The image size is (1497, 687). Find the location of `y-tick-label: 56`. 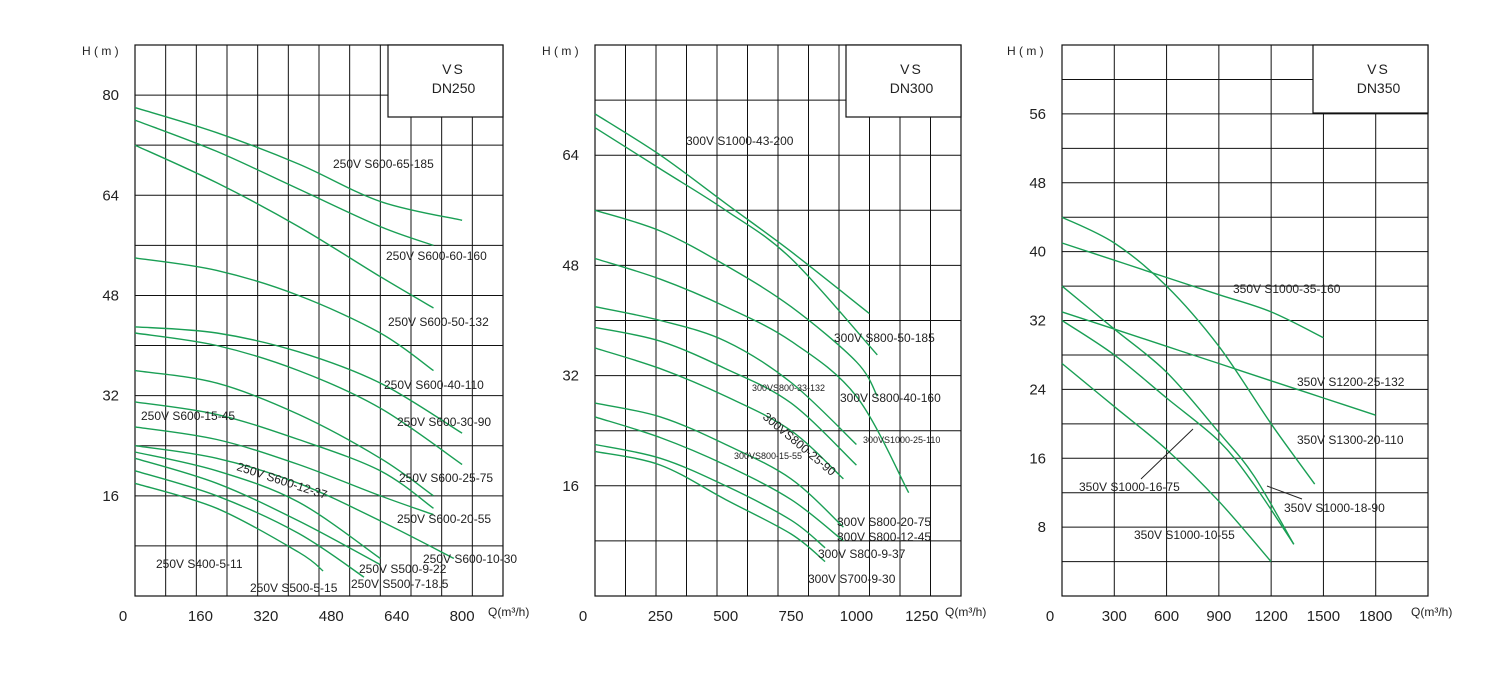

y-tick-label: 56 is located at coordinates (1037, 114).